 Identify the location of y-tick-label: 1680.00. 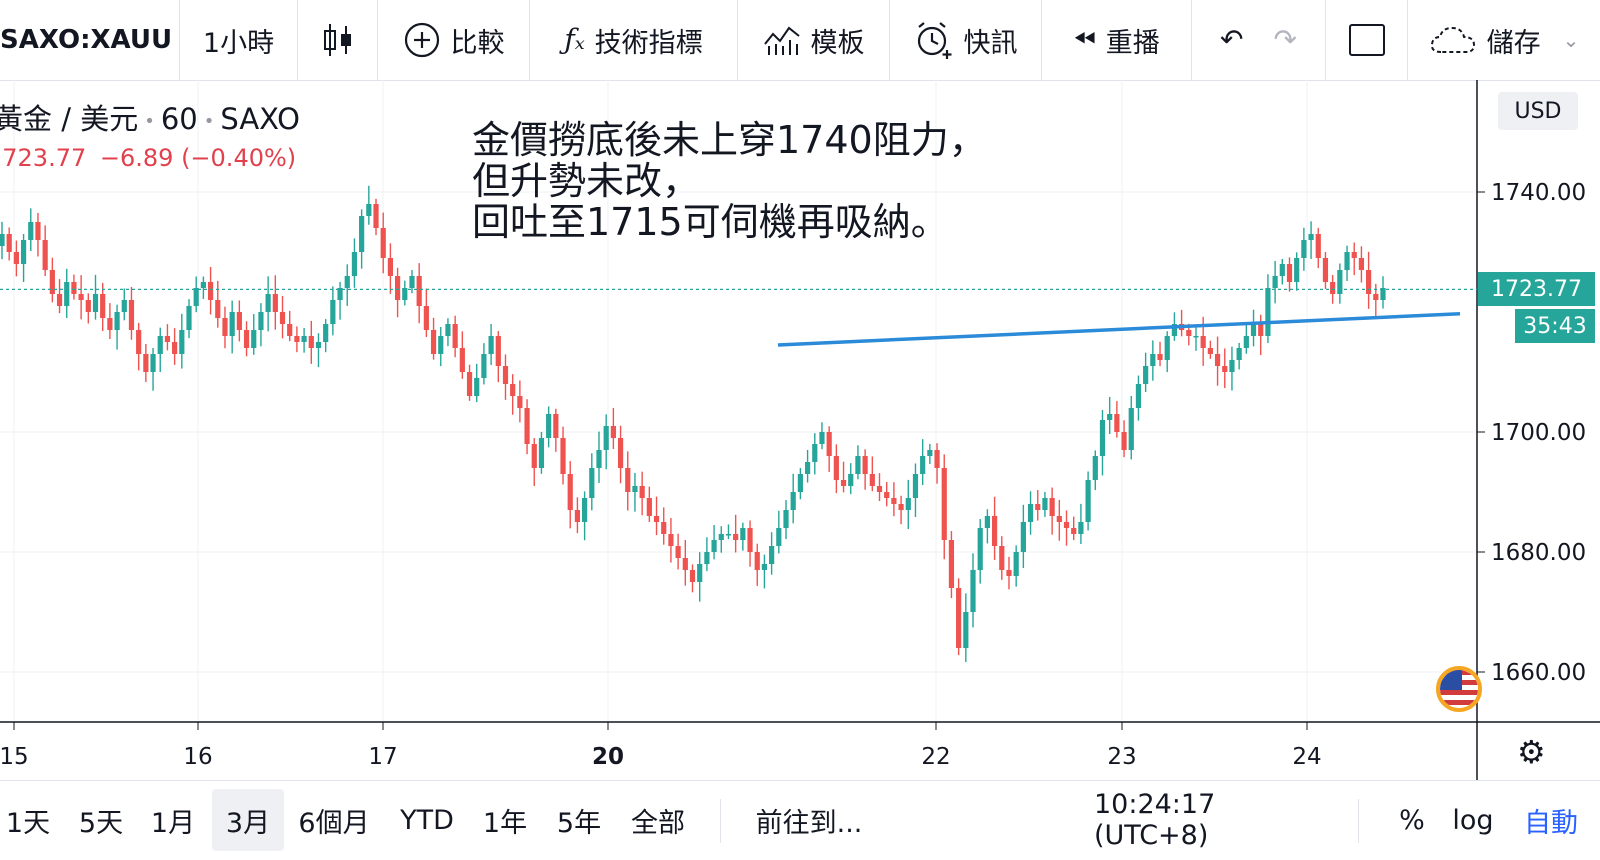
(1538, 553).